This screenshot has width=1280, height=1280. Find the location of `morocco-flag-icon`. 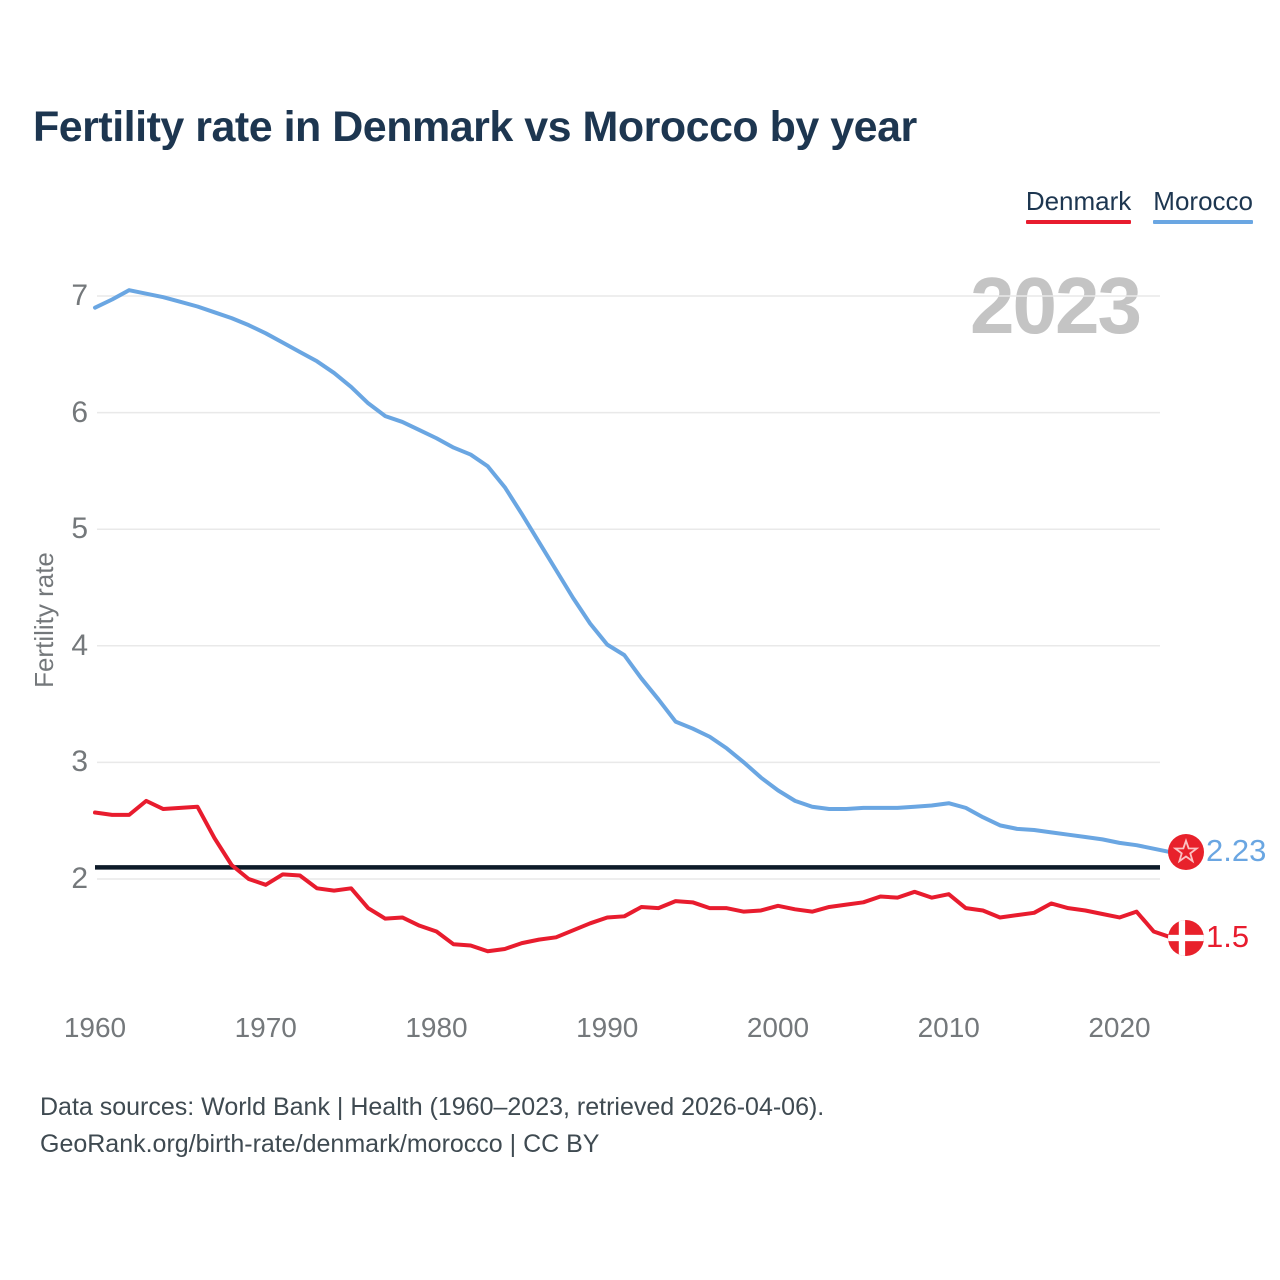

morocco-flag-icon is located at coordinates (1186, 852).